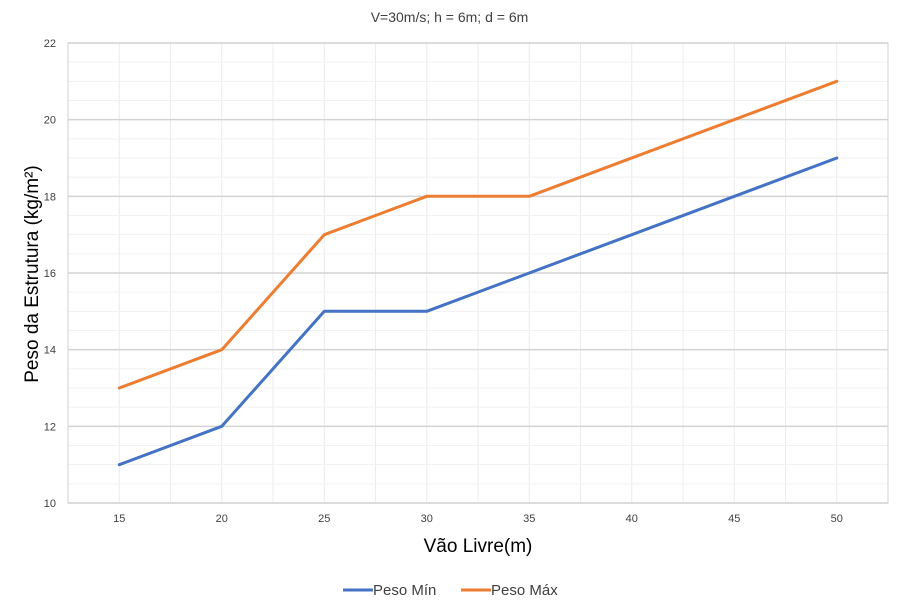 This screenshot has width=899, height=600. What do you see at coordinates (222, 519) in the screenshot?
I see `x-tick-label: 20` at bounding box center [222, 519].